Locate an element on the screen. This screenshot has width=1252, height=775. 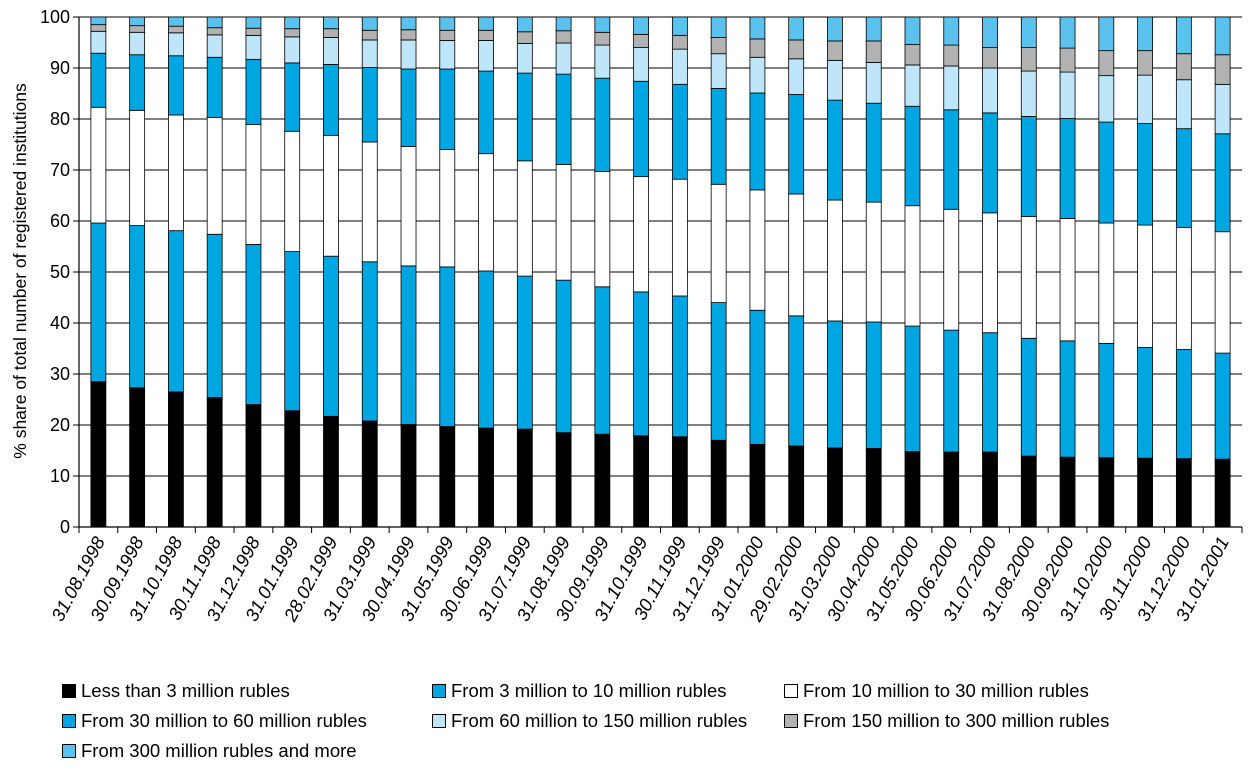
legend-label: From 3 million to 10 million rubles is located at coordinates (589, 690).